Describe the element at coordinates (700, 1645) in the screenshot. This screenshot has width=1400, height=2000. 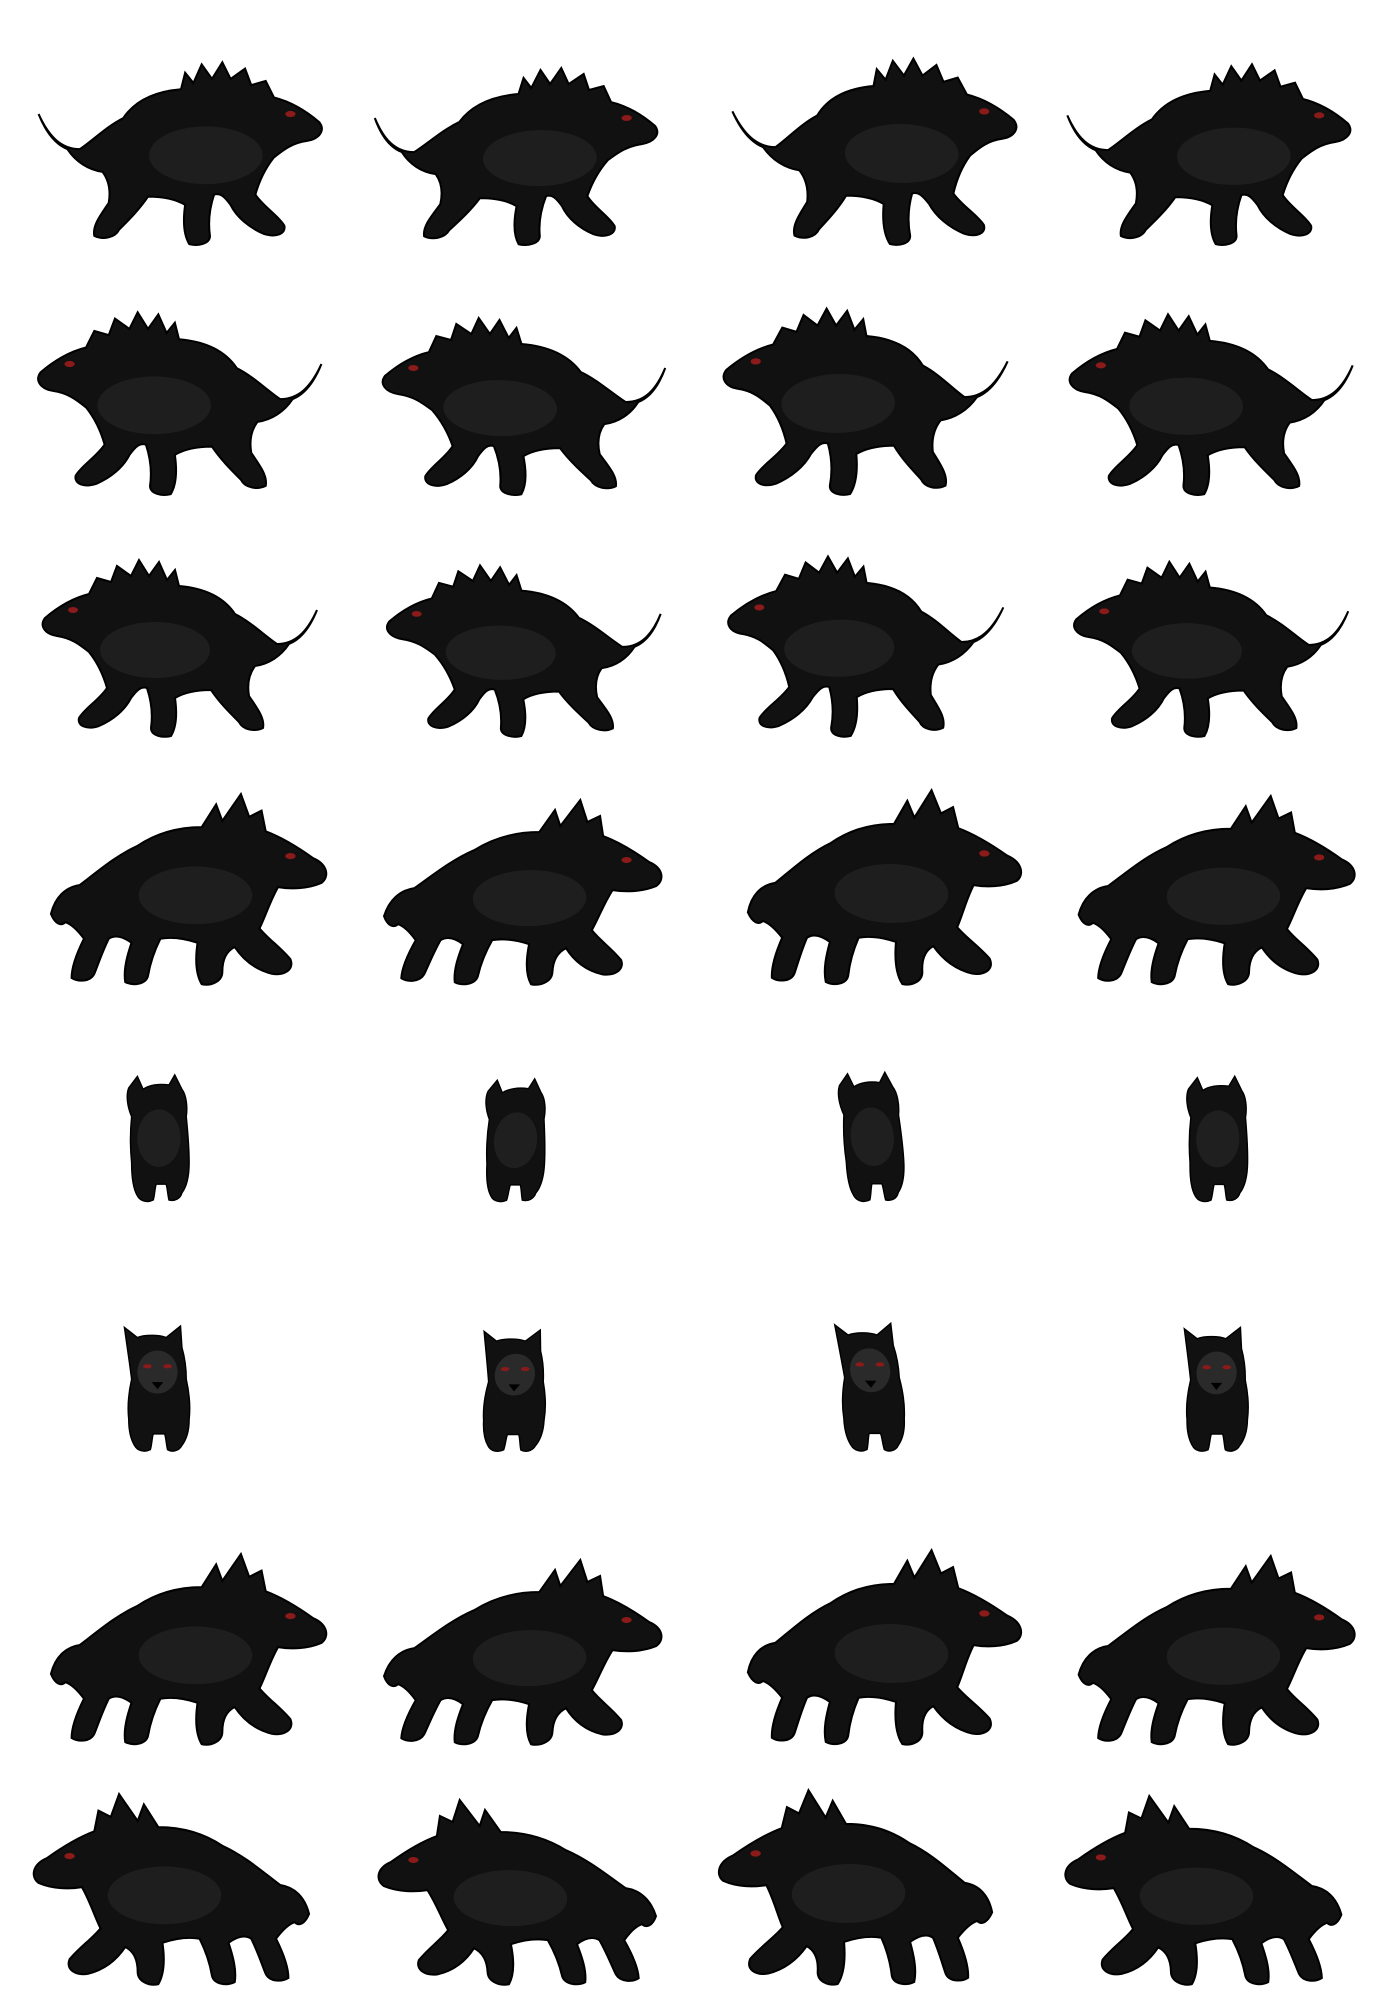
I see `sprite-row-walk-right-c` at that location.